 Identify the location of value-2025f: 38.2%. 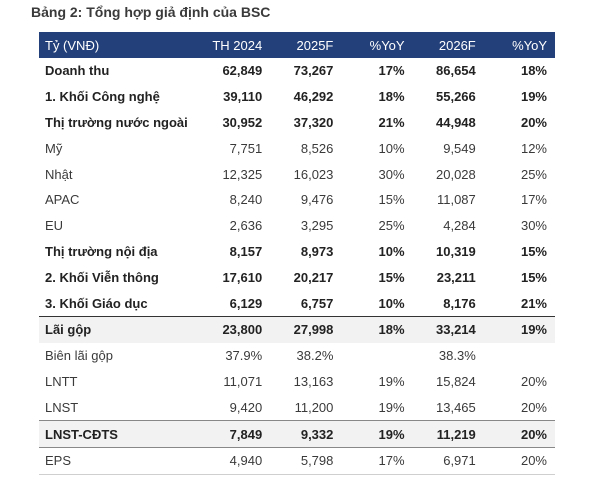
(315, 356).